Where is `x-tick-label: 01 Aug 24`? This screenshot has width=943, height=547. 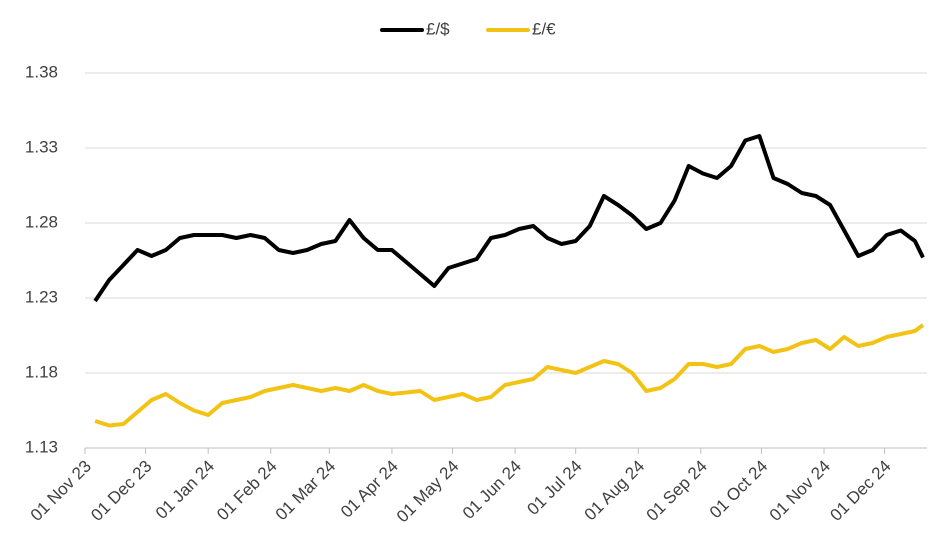
x-tick-label: 01 Aug 24 is located at coordinates (615, 491).